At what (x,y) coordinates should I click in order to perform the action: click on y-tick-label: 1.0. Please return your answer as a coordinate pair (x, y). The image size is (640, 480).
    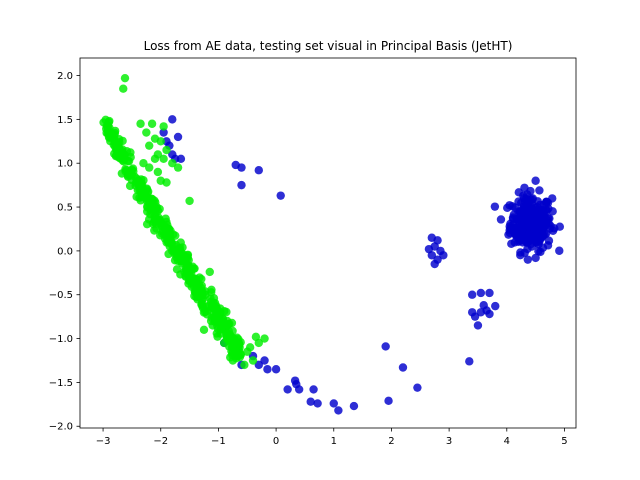
    Looking at the image, I should click on (65, 164).